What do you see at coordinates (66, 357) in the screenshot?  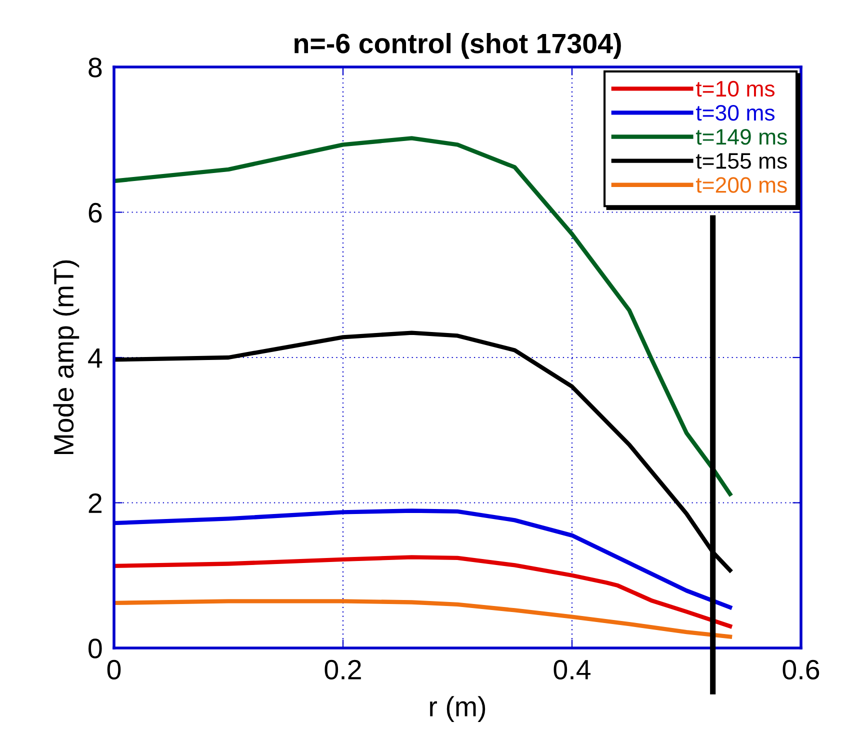 I see `y-axis-title: Mode amp (mT)` at bounding box center [66, 357].